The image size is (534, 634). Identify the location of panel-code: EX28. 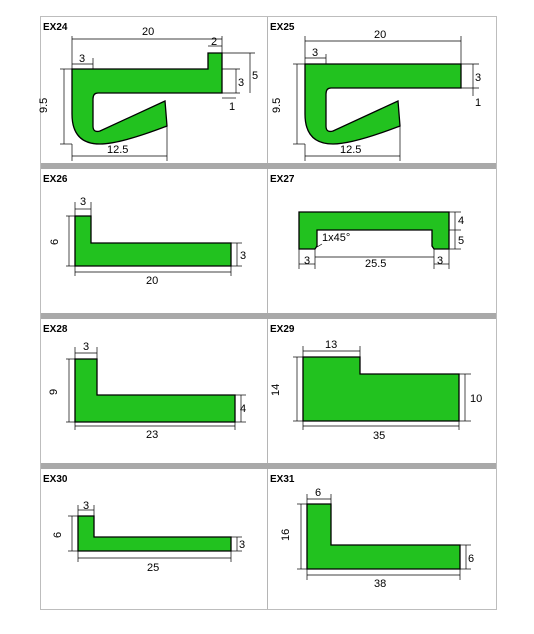
(55, 329).